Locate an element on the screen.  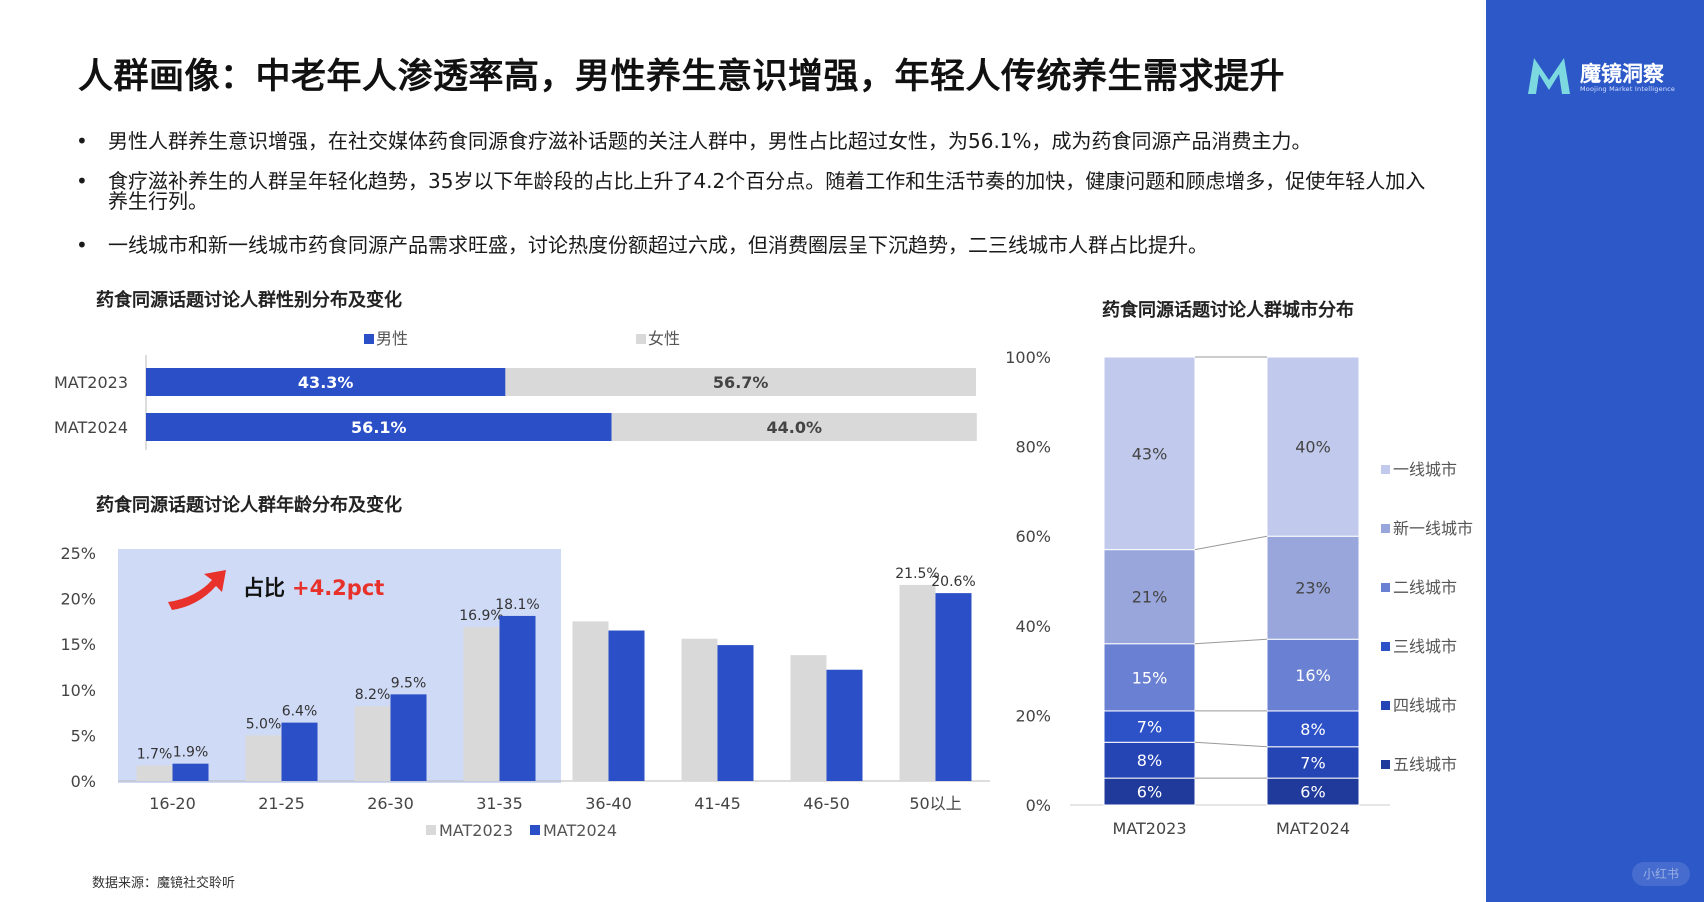
gender-data-label: 43.3% is located at coordinates (326, 382).